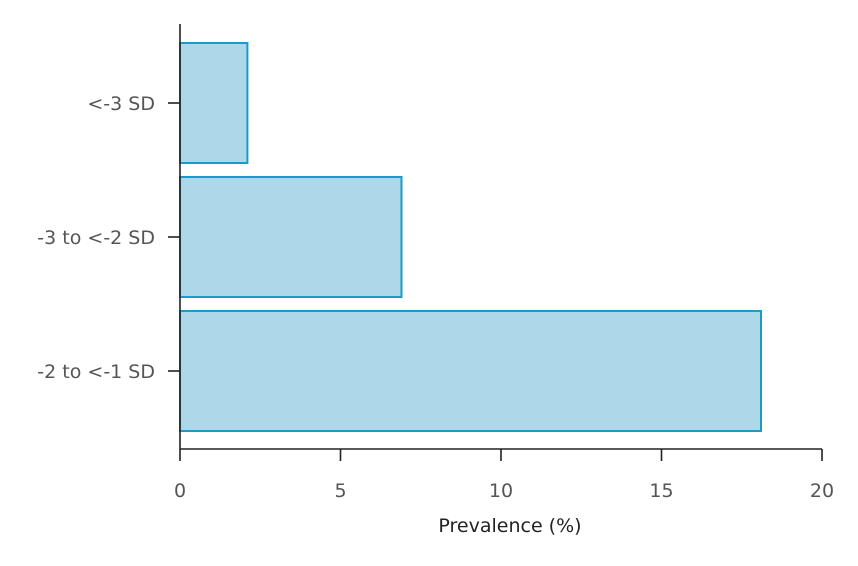 The height and width of the screenshot is (566, 858). What do you see at coordinates (661, 491) in the screenshot?
I see `x-tick-label: 15` at bounding box center [661, 491].